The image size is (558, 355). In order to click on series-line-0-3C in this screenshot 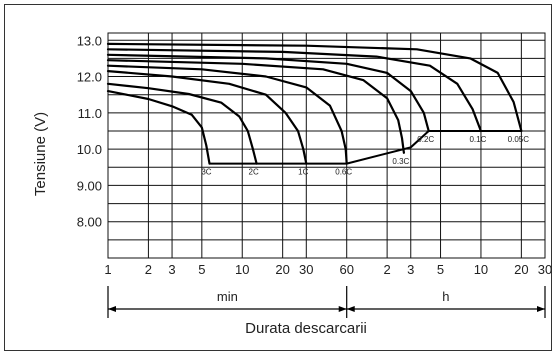, I will do `click(255, 106)`.